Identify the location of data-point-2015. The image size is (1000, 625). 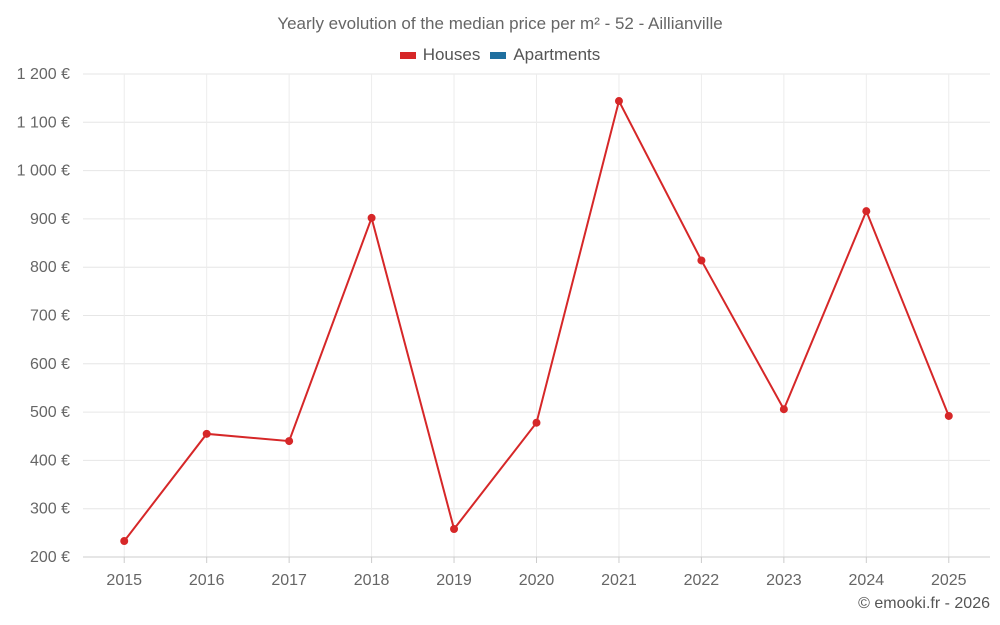
(124, 541).